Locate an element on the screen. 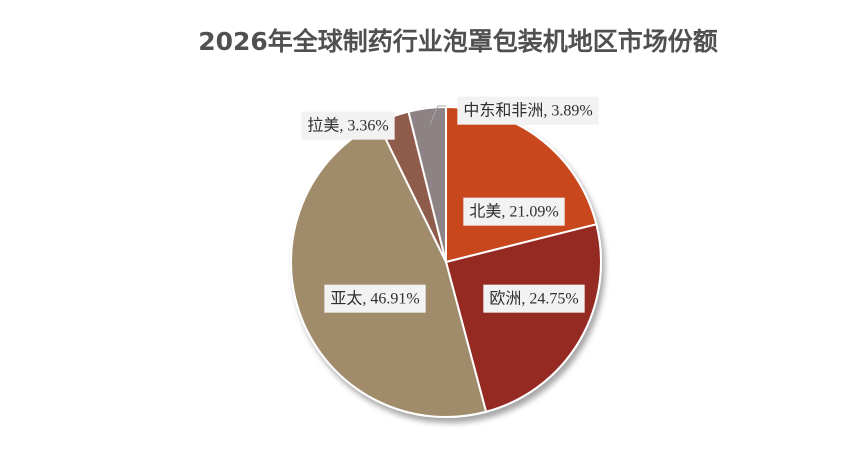 The width and height of the screenshot is (865, 461). data-label: 亚太, 46.91% is located at coordinates (374, 299).